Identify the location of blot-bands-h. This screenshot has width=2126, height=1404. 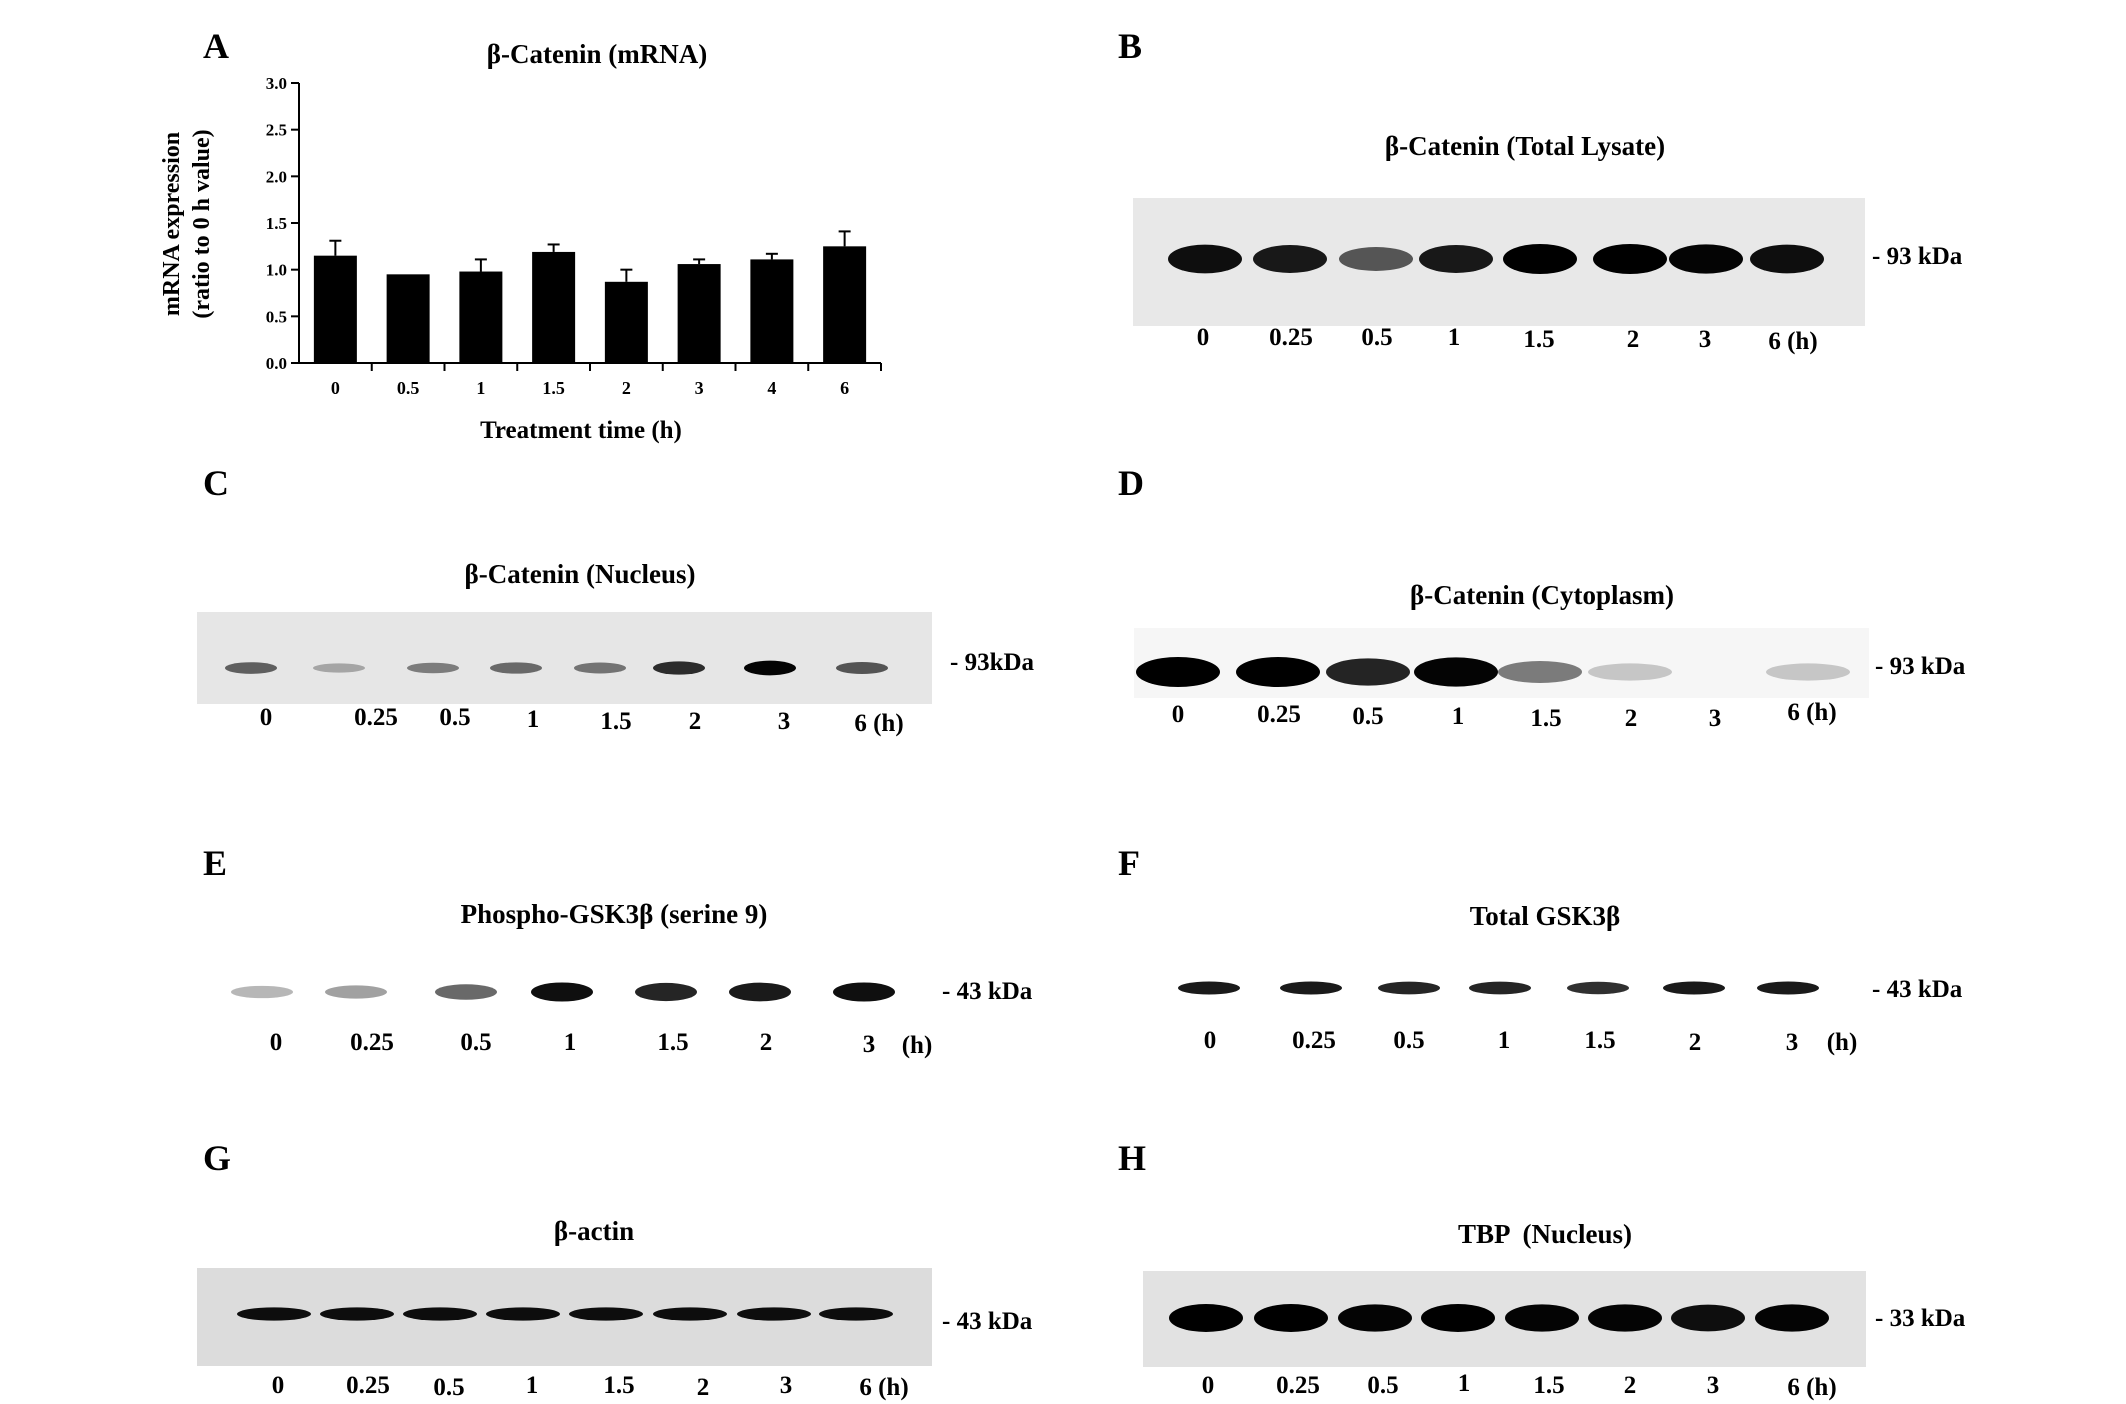
(1499, 1318).